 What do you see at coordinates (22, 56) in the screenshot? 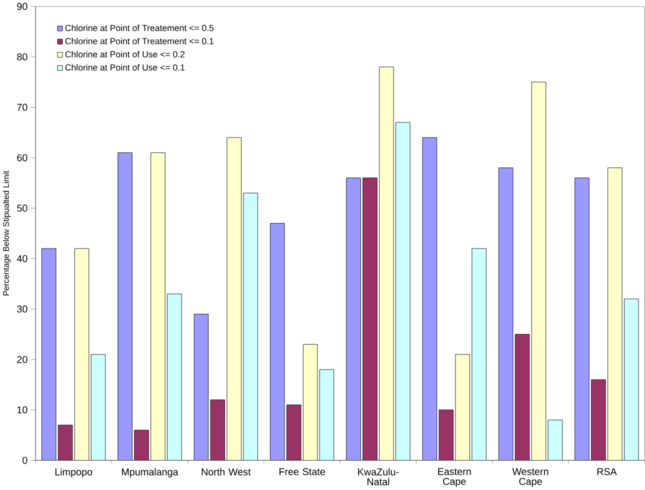
I see `y-tick-label: 80` at bounding box center [22, 56].